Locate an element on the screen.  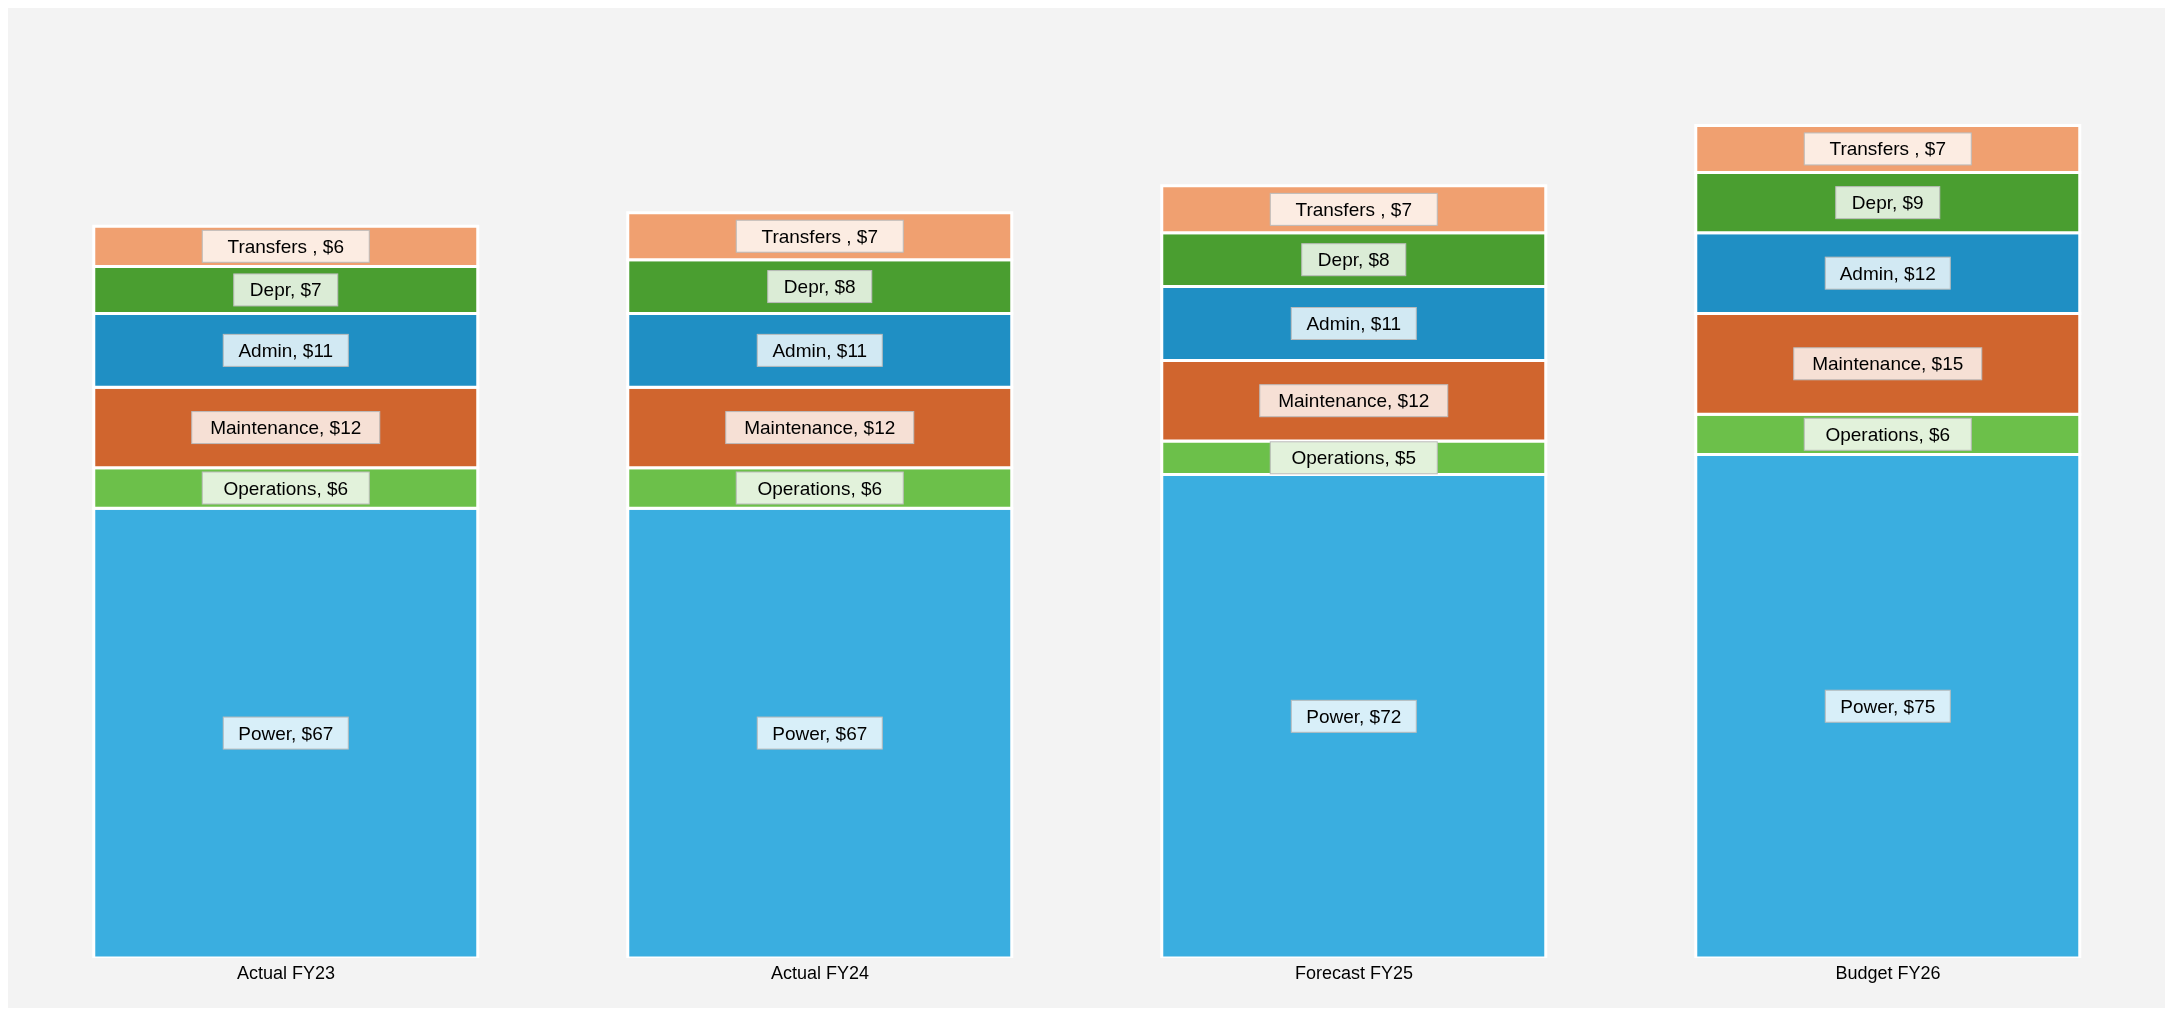
x-tick-label: Forecast FY25 is located at coordinates (1354, 972).